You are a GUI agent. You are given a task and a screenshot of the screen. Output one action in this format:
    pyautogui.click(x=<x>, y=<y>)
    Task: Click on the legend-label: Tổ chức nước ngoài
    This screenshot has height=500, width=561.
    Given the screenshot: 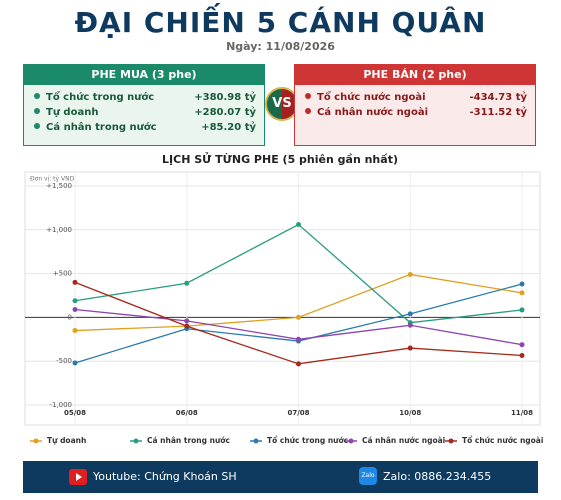 What is the action you would take?
    pyautogui.click(x=502, y=440)
    